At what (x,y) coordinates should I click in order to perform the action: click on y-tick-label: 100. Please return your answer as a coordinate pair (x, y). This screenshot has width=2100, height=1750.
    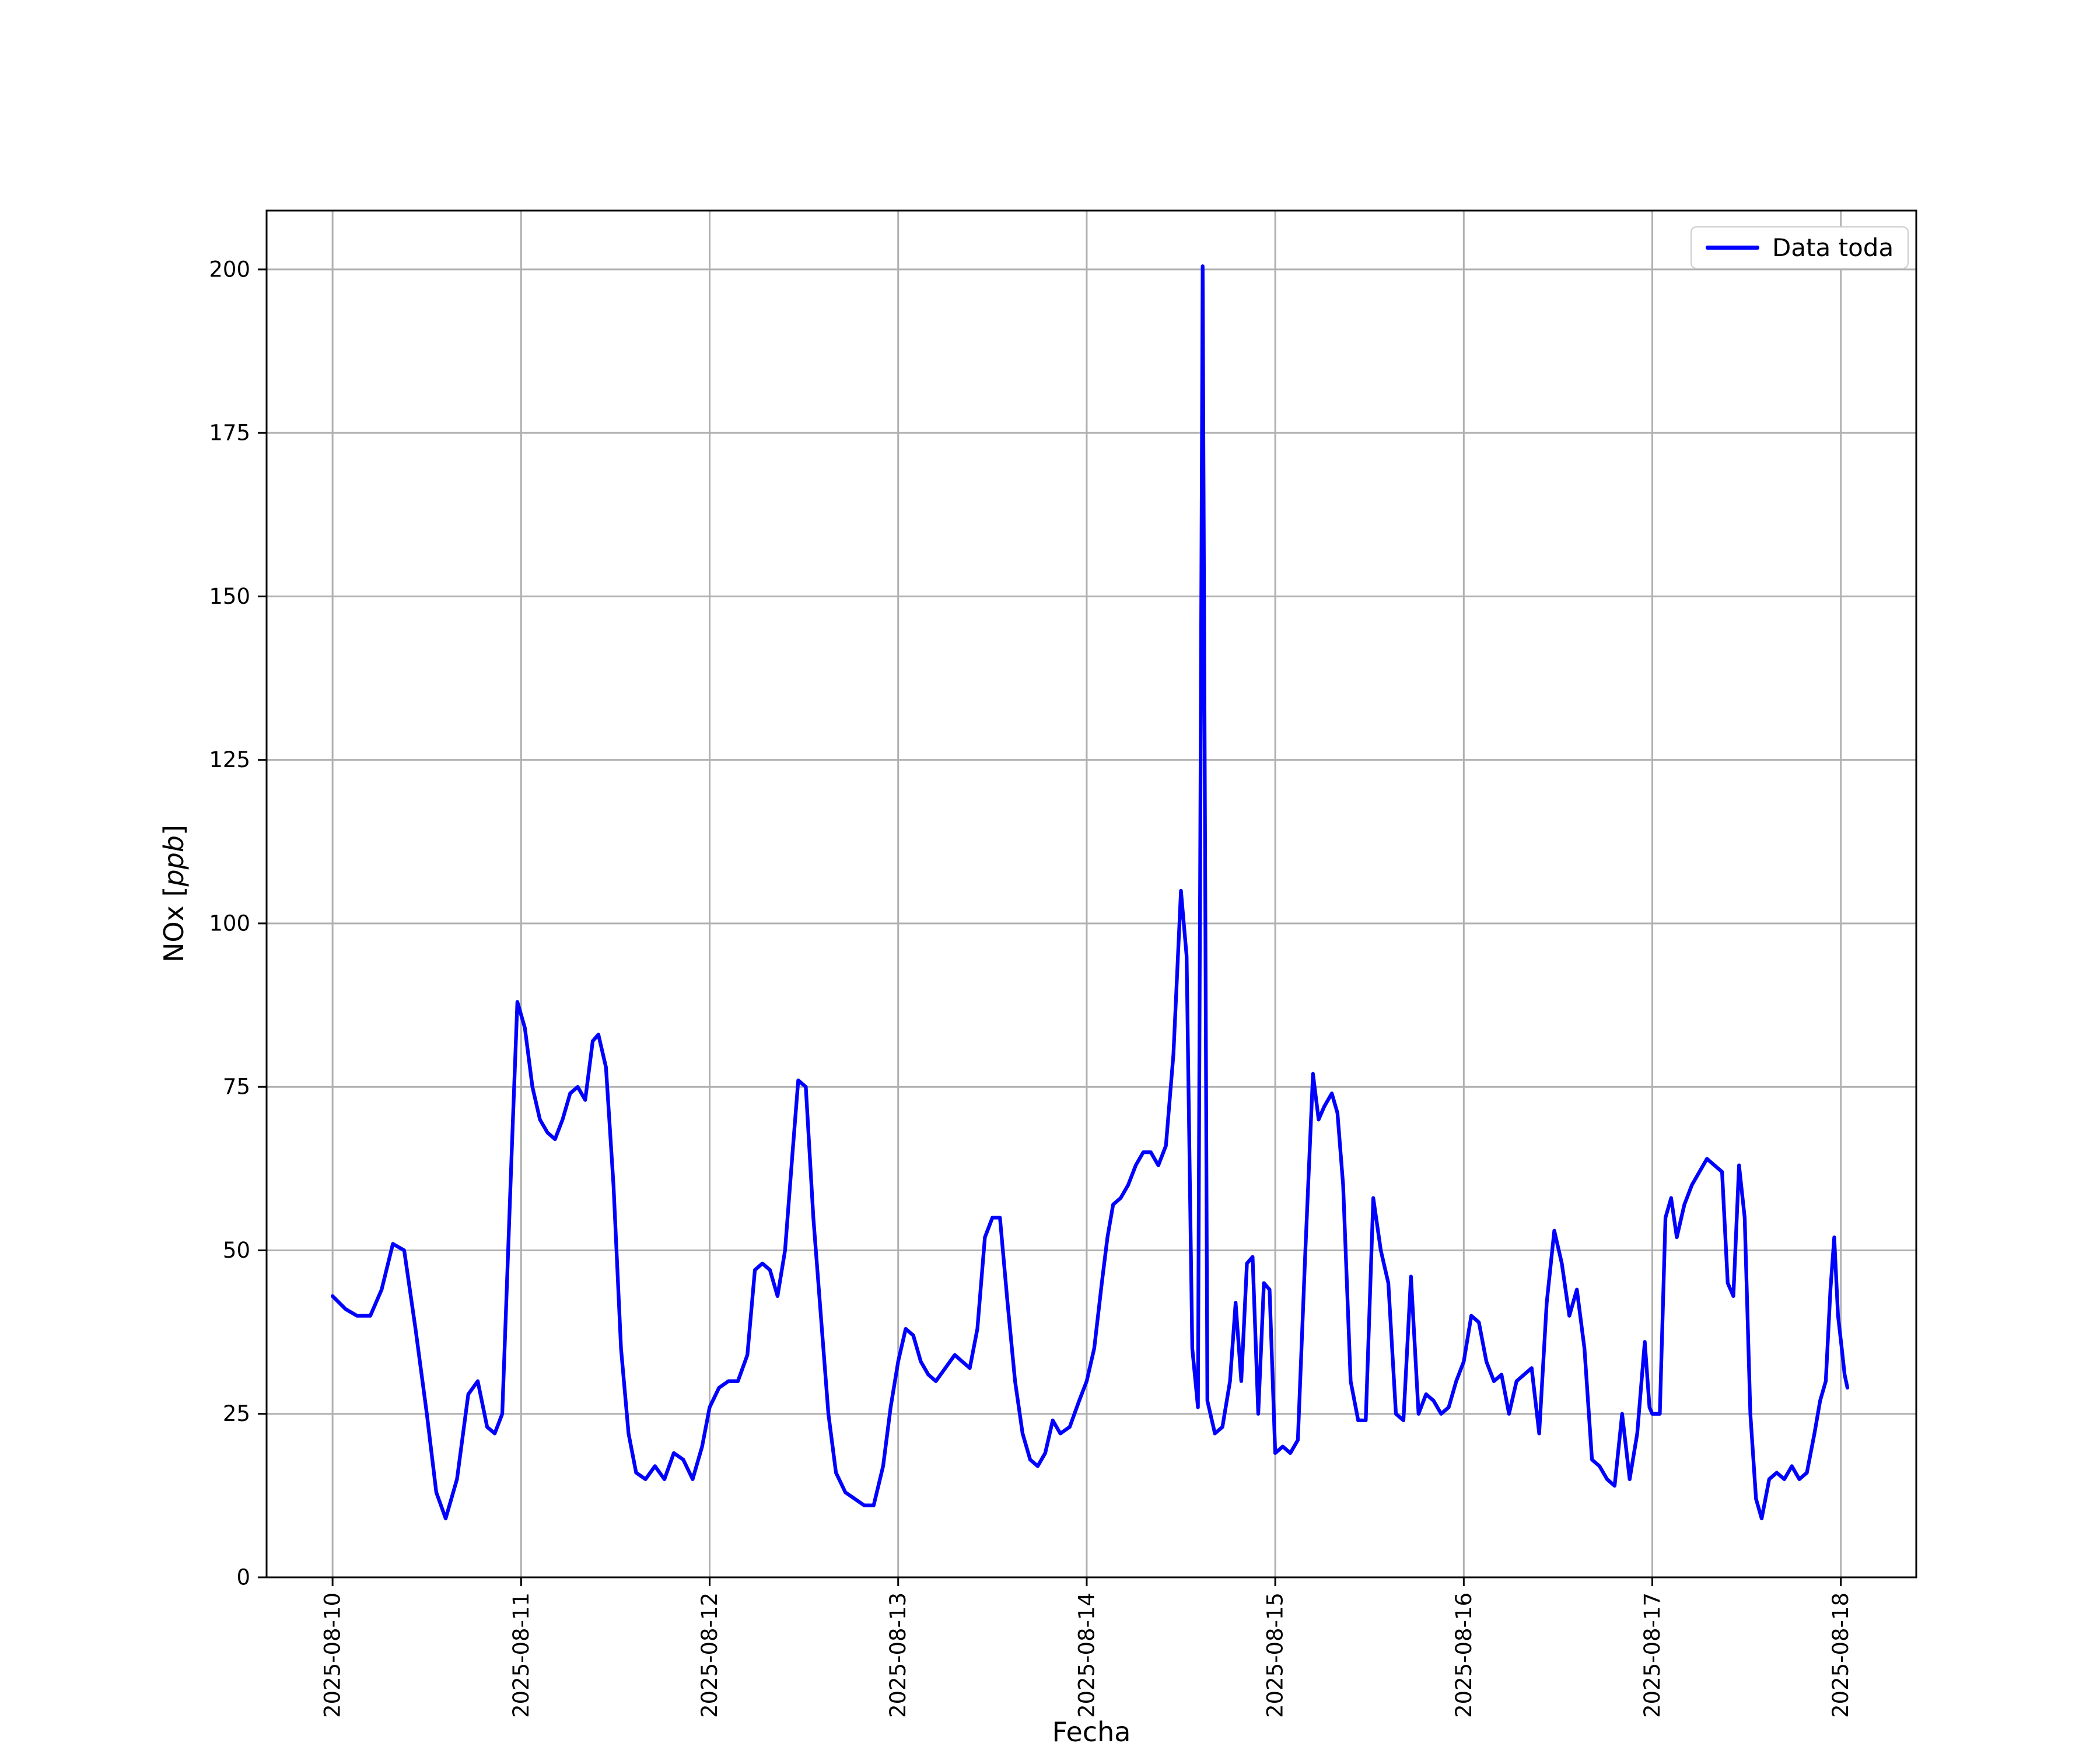
    Looking at the image, I should click on (229, 923).